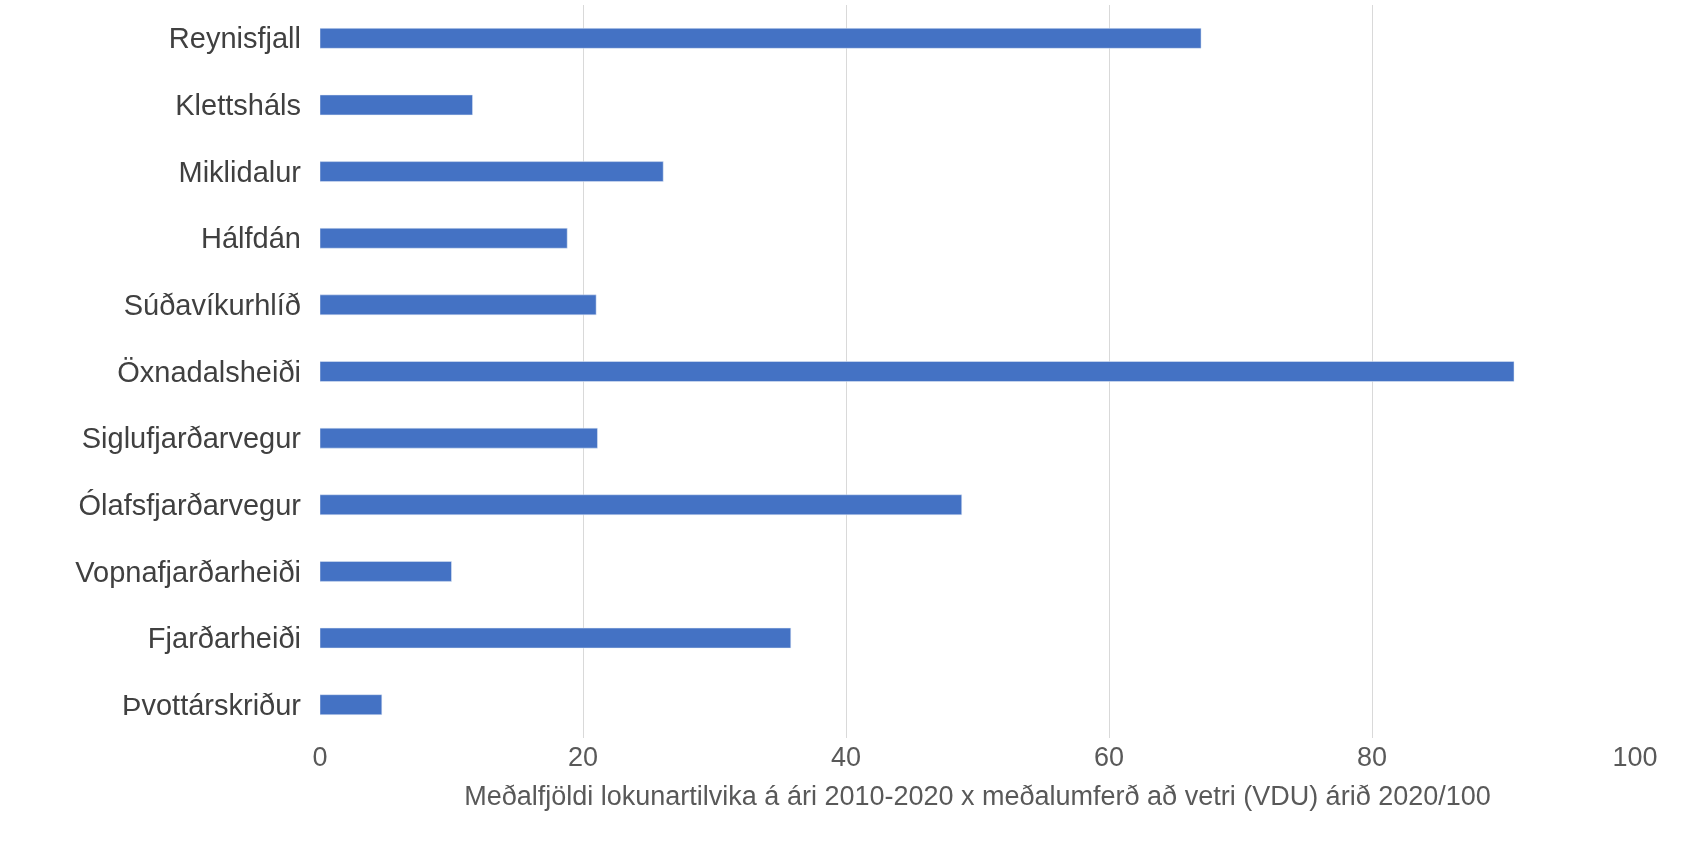 Image resolution: width=1683 pixels, height=858 pixels. What do you see at coordinates (188, 571) in the screenshot?
I see `y-tick-label: Vopnafjarðarheiði` at bounding box center [188, 571].